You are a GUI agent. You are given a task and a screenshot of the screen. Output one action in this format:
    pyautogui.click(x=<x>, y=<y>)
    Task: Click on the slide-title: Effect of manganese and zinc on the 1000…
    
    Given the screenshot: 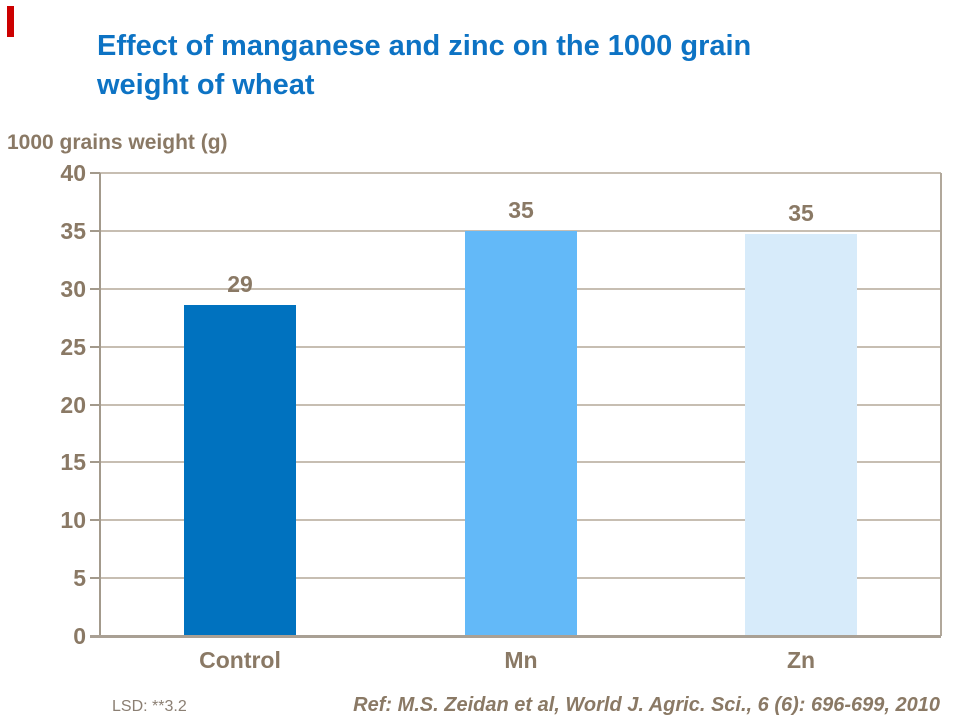 What is the action you would take?
    pyautogui.click(x=497, y=66)
    